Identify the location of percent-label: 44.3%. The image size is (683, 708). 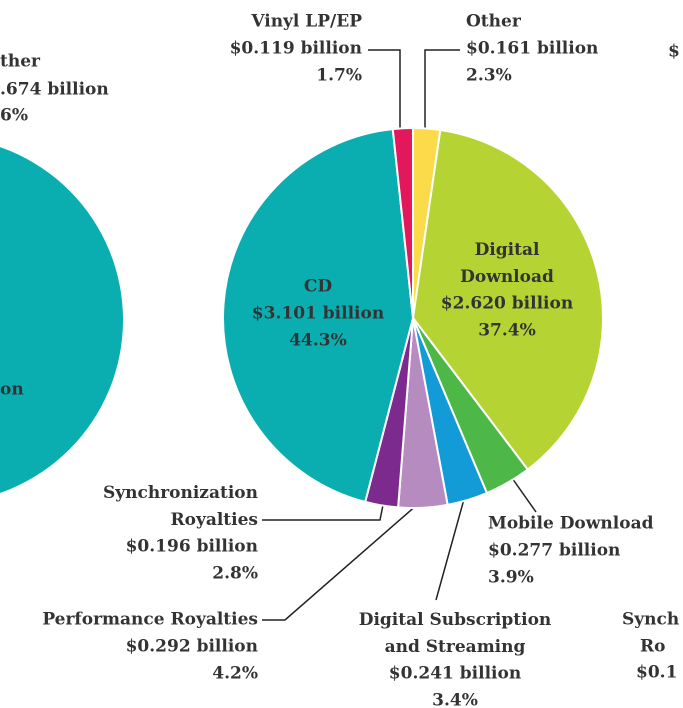
(318, 341).